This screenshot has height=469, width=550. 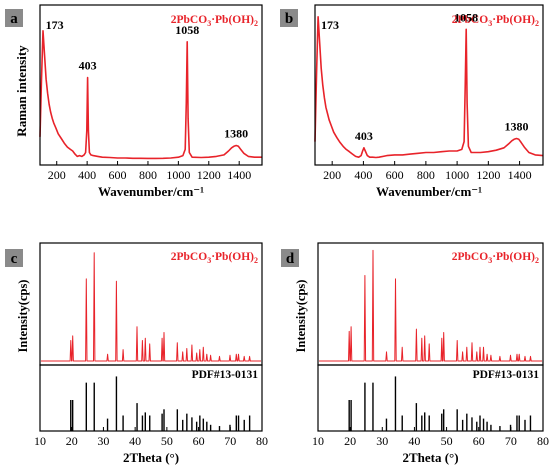 I want to click on panel-label: d, so click(x=290, y=259).